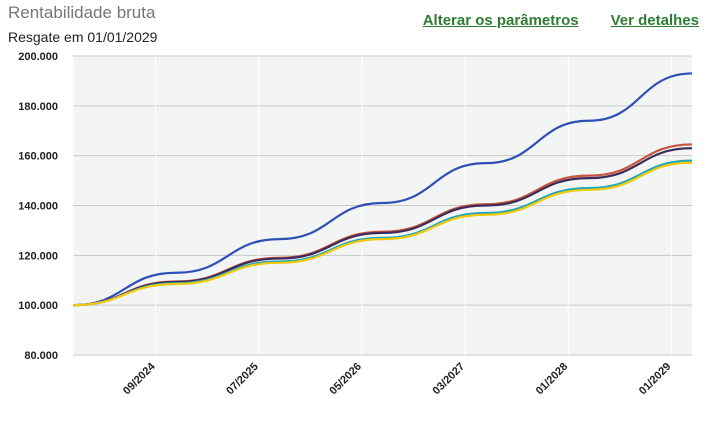 The image size is (704, 423). I want to click on y-tick-label: 120.000, so click(38, 256).